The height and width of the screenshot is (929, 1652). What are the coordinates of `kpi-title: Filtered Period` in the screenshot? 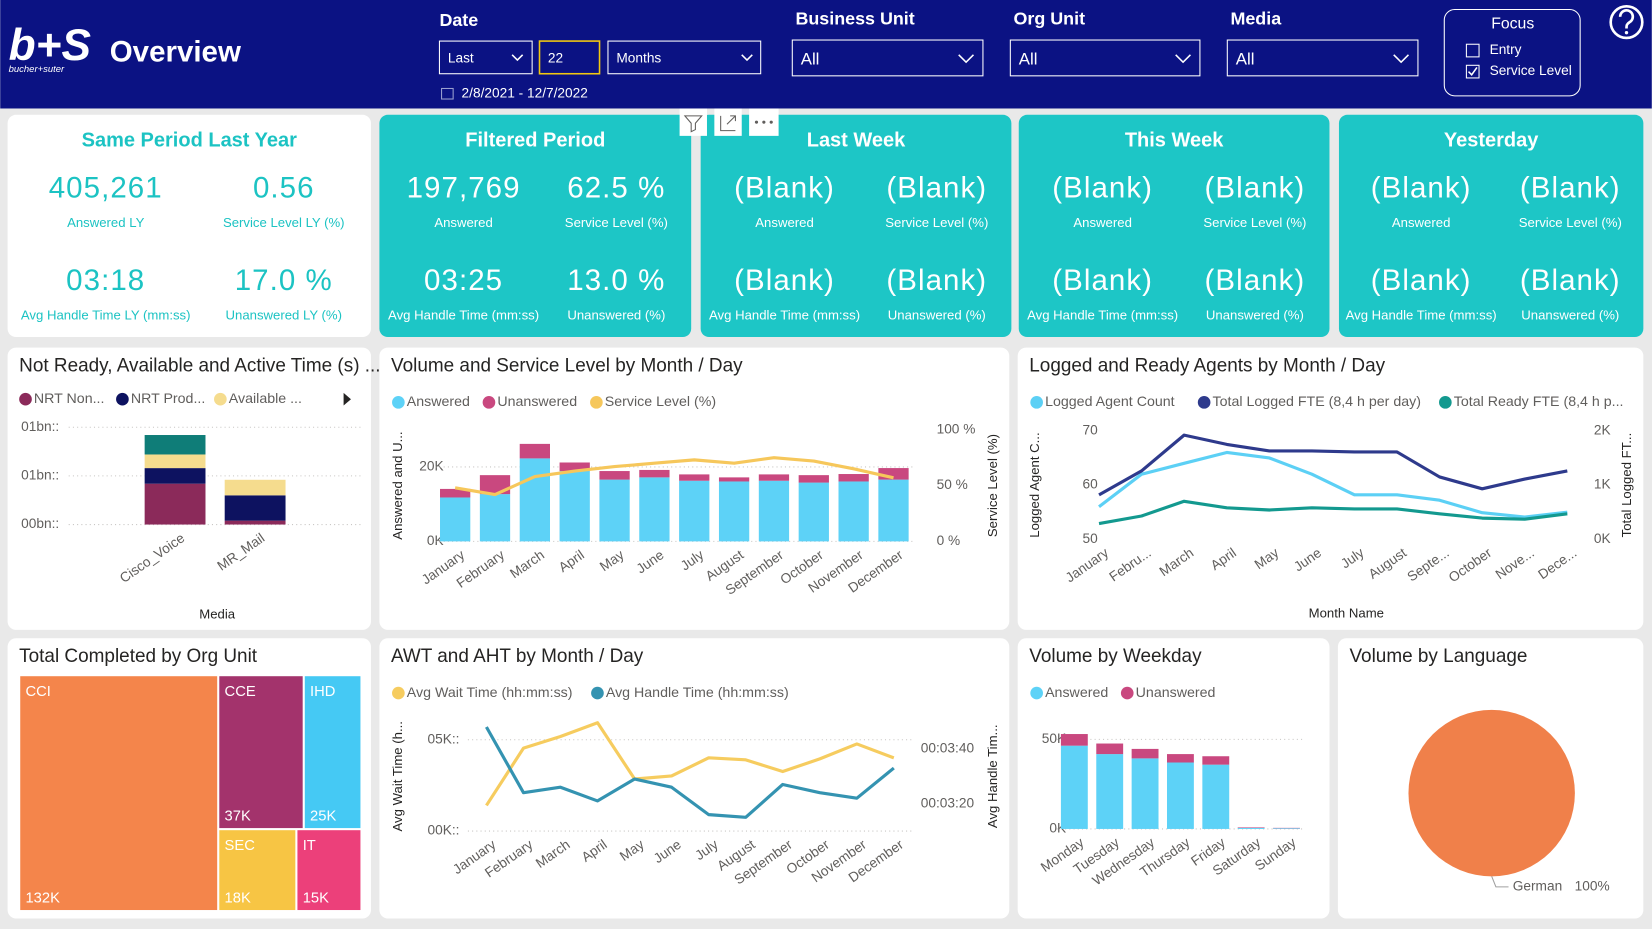 It's located at (535, 140).